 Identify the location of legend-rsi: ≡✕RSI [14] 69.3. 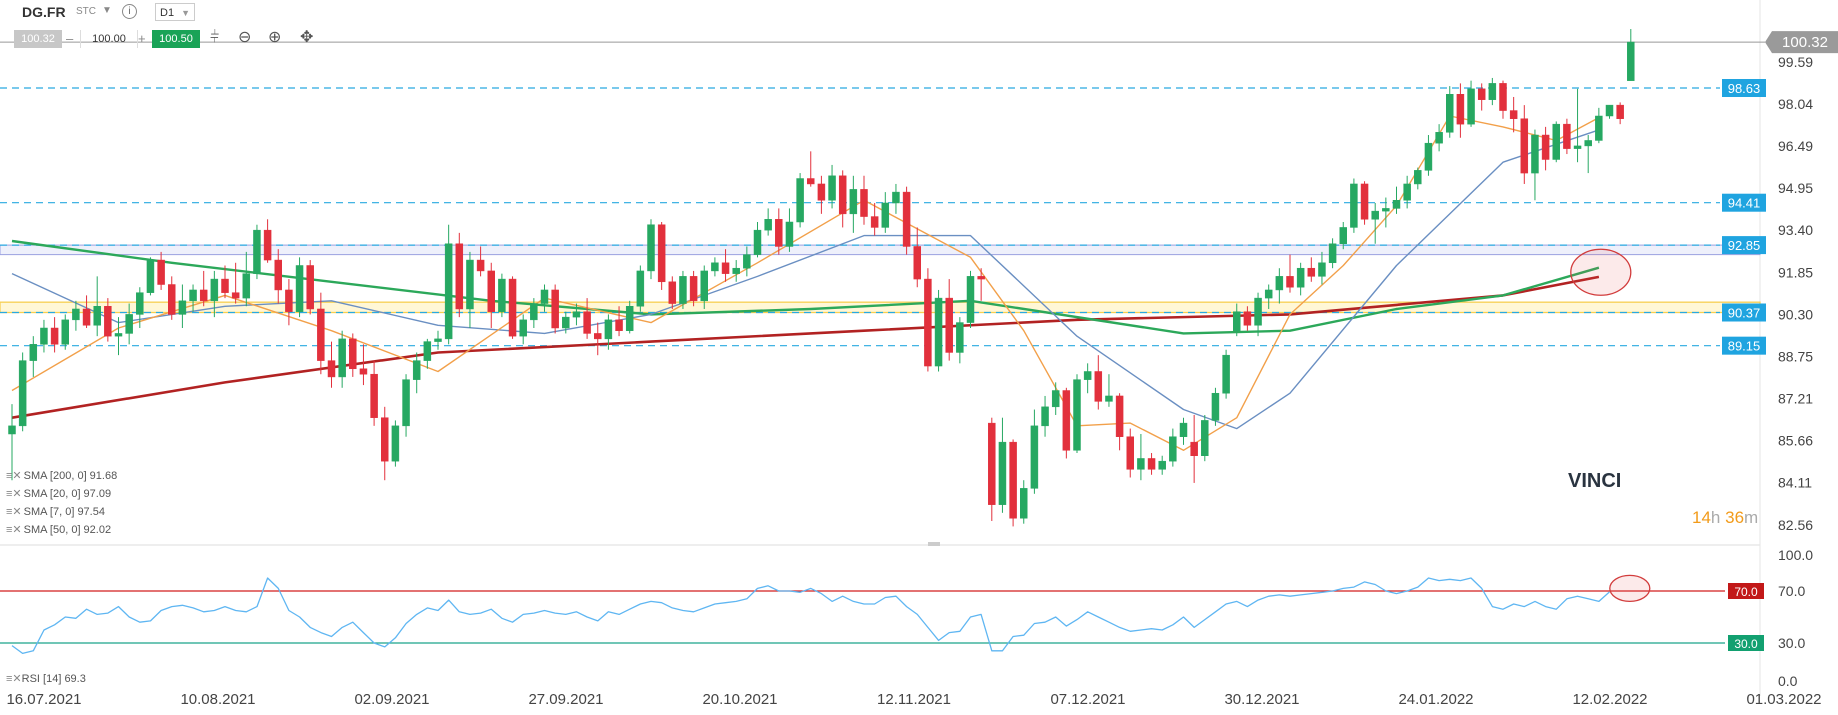
(46, 678).